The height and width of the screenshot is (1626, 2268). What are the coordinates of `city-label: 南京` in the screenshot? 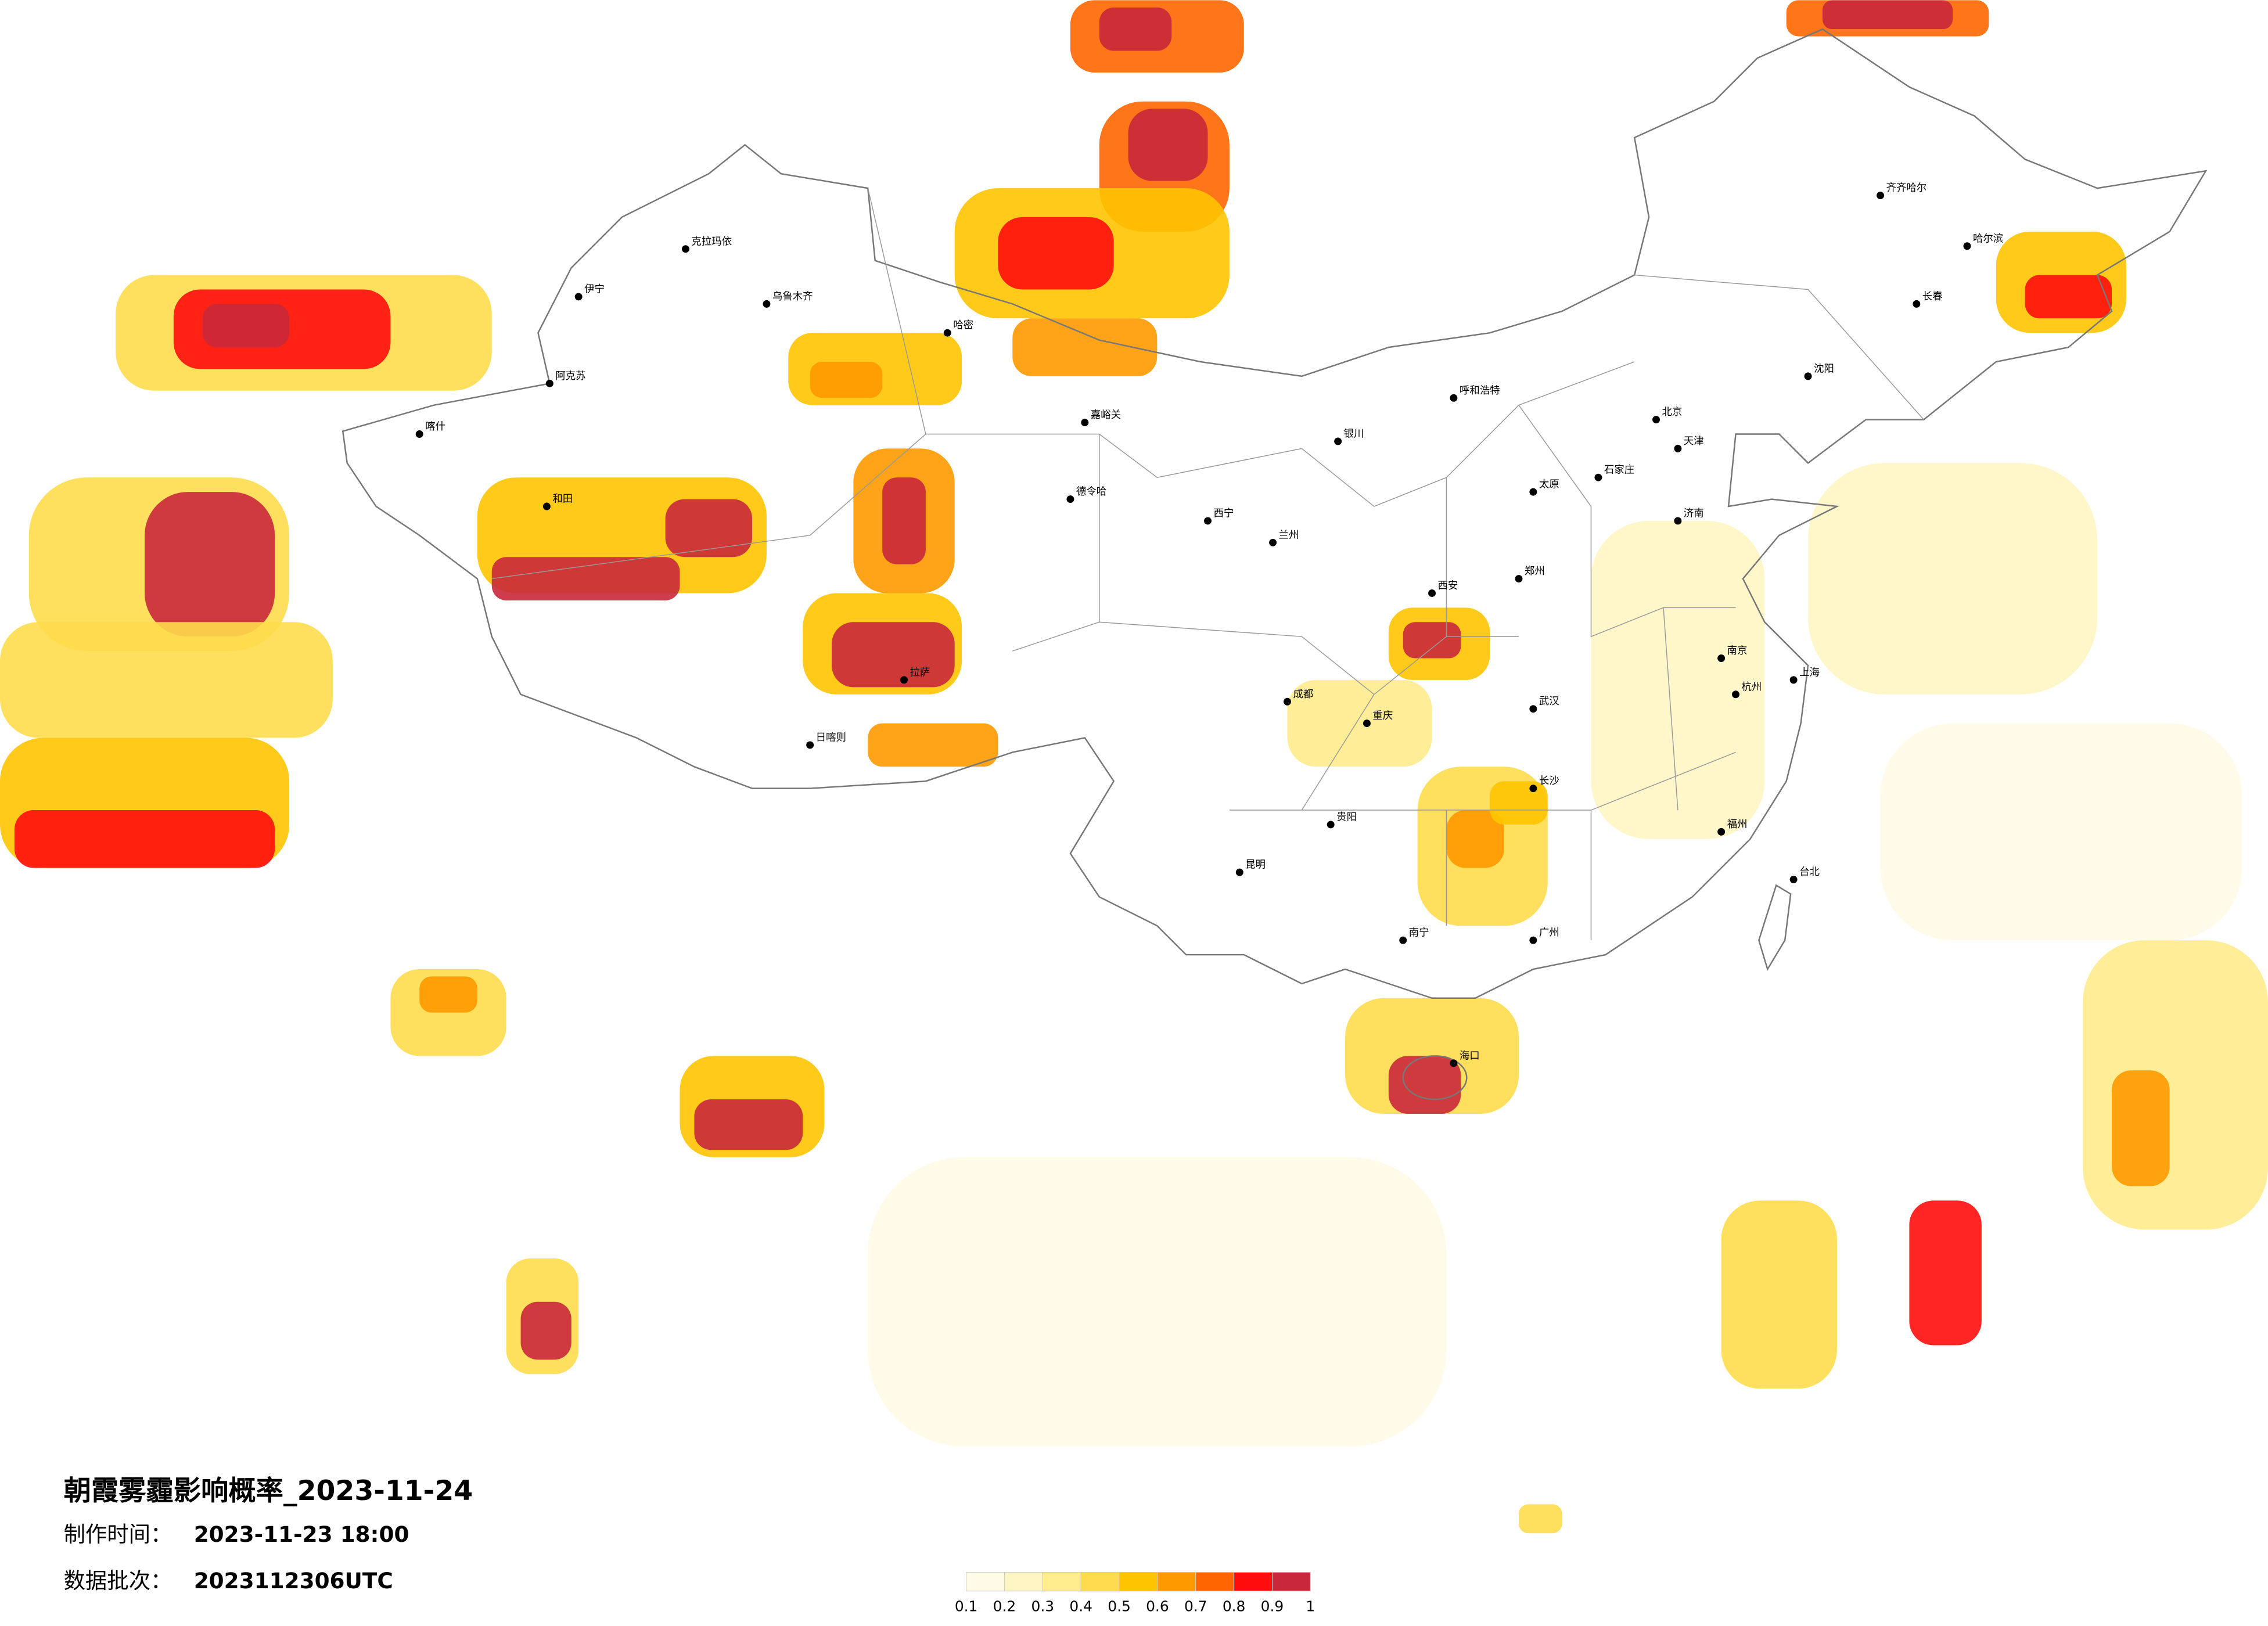 It's located at (1737, 651).